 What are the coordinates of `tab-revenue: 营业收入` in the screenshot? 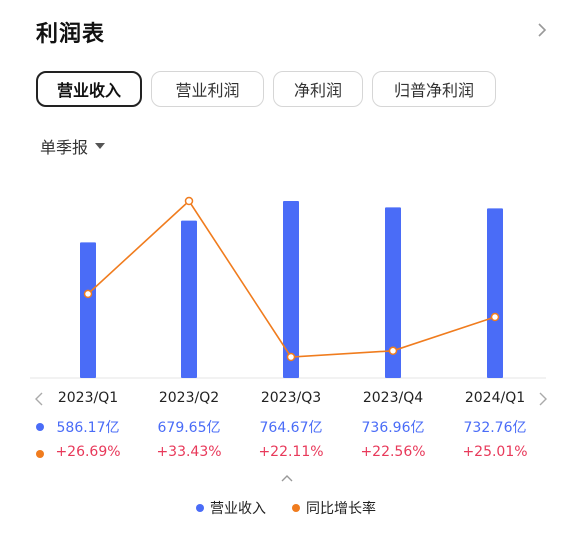 It's located at (89, 89).